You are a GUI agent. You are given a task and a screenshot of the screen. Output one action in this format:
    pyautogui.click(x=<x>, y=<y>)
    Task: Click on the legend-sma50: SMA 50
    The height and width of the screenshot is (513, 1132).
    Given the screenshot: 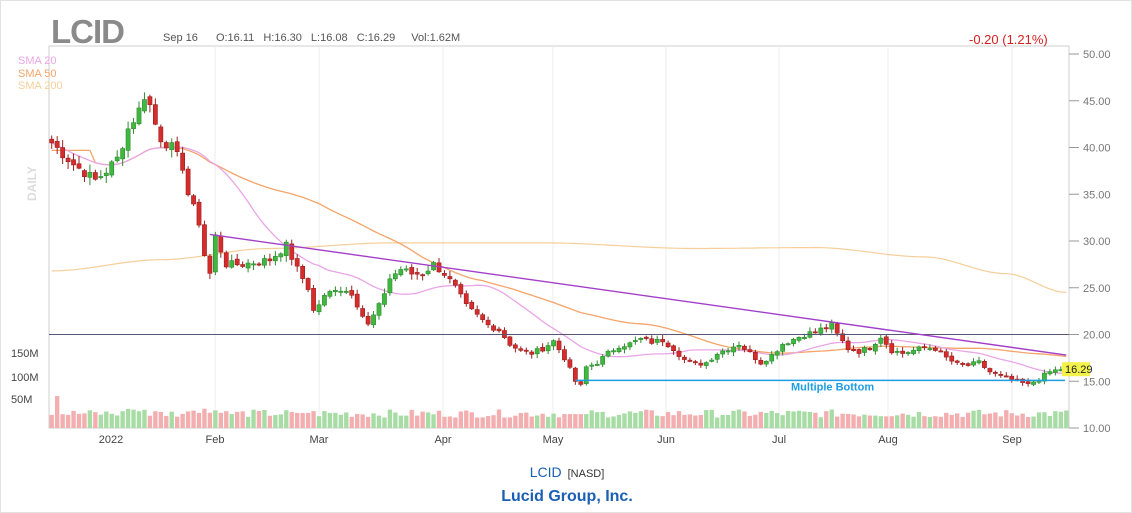 What is the action you would take?
    pyautogui.click(x=37, y=73)
    